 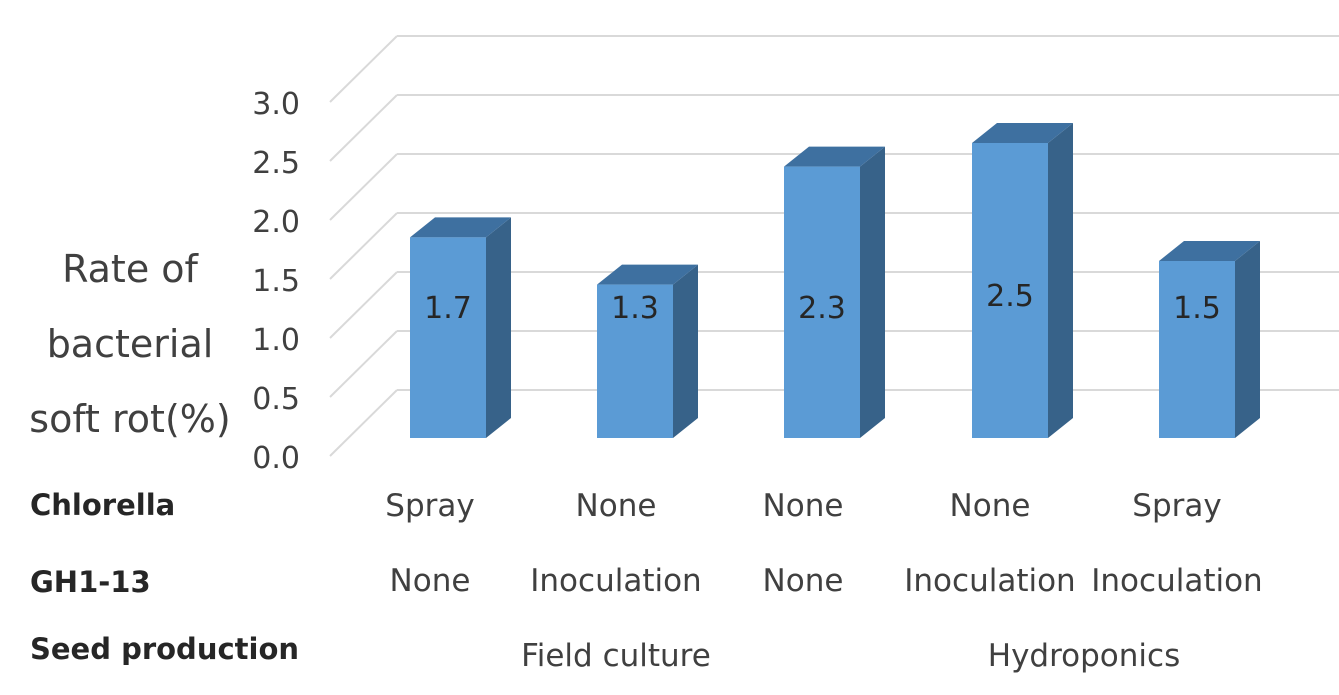 I want to click on y-tick-label: 2.5, so click(x=276, y=163).